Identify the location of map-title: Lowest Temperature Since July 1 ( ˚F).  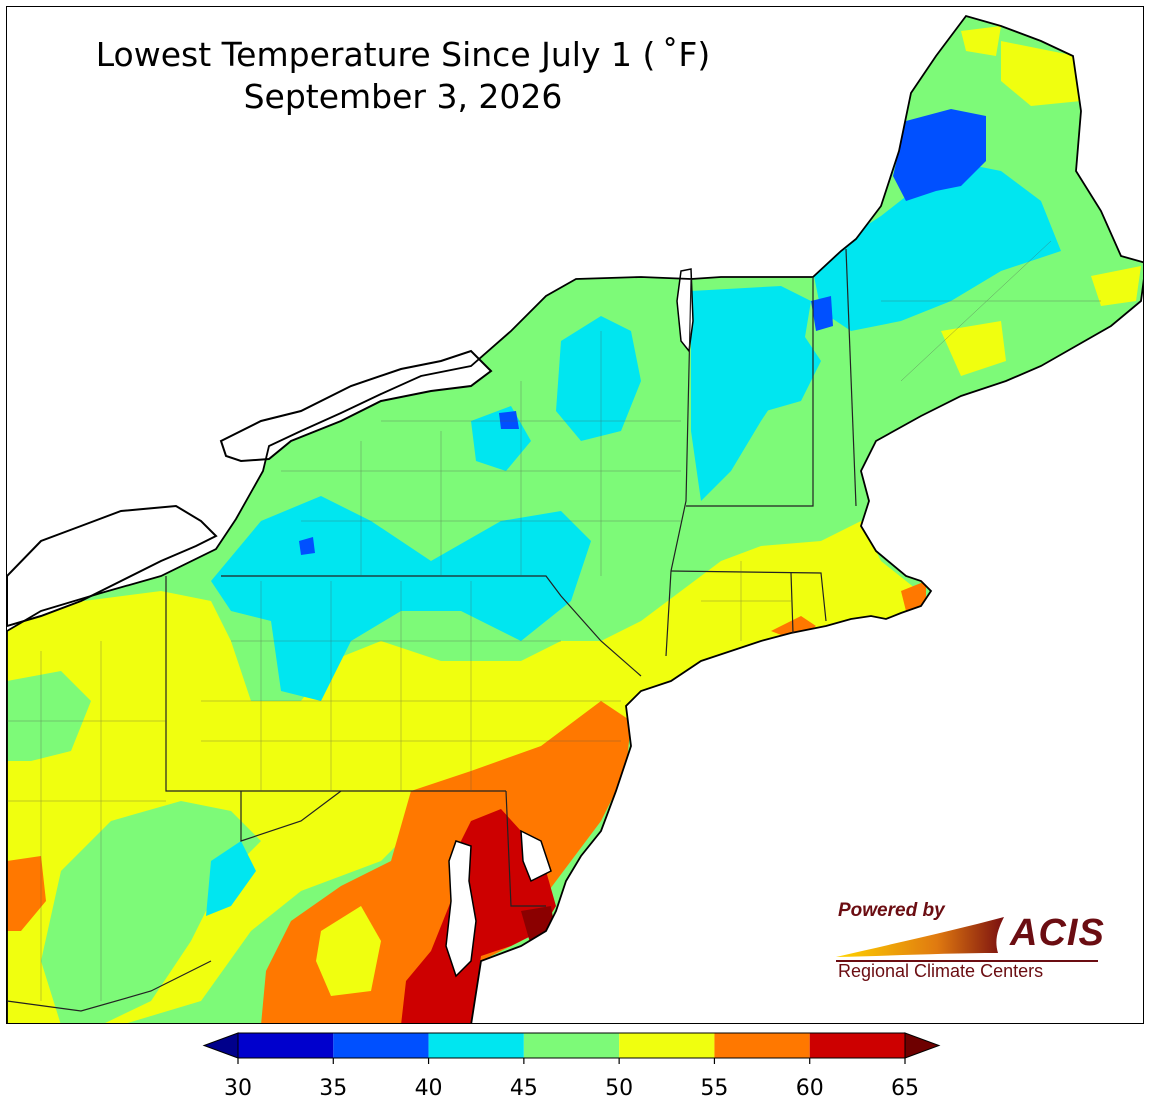
(403, 54).